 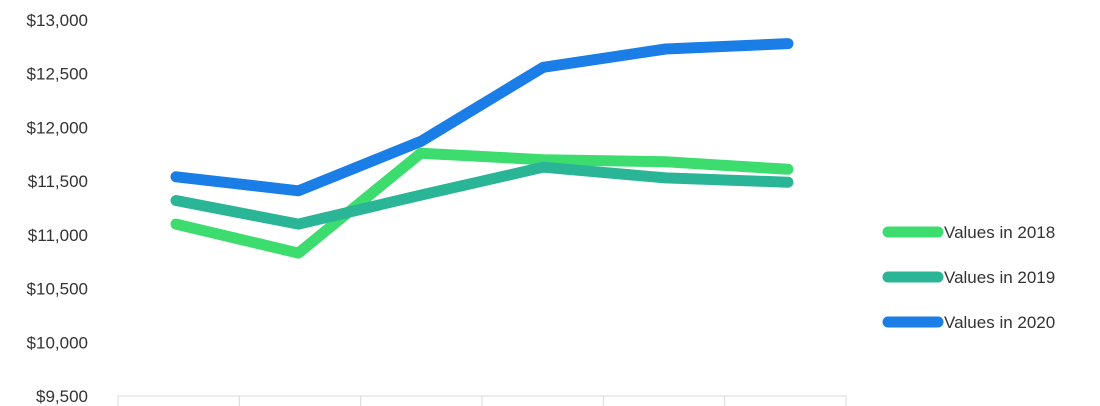 I want to click on y-tick-label: $9,500, so click(x=62, y=396).